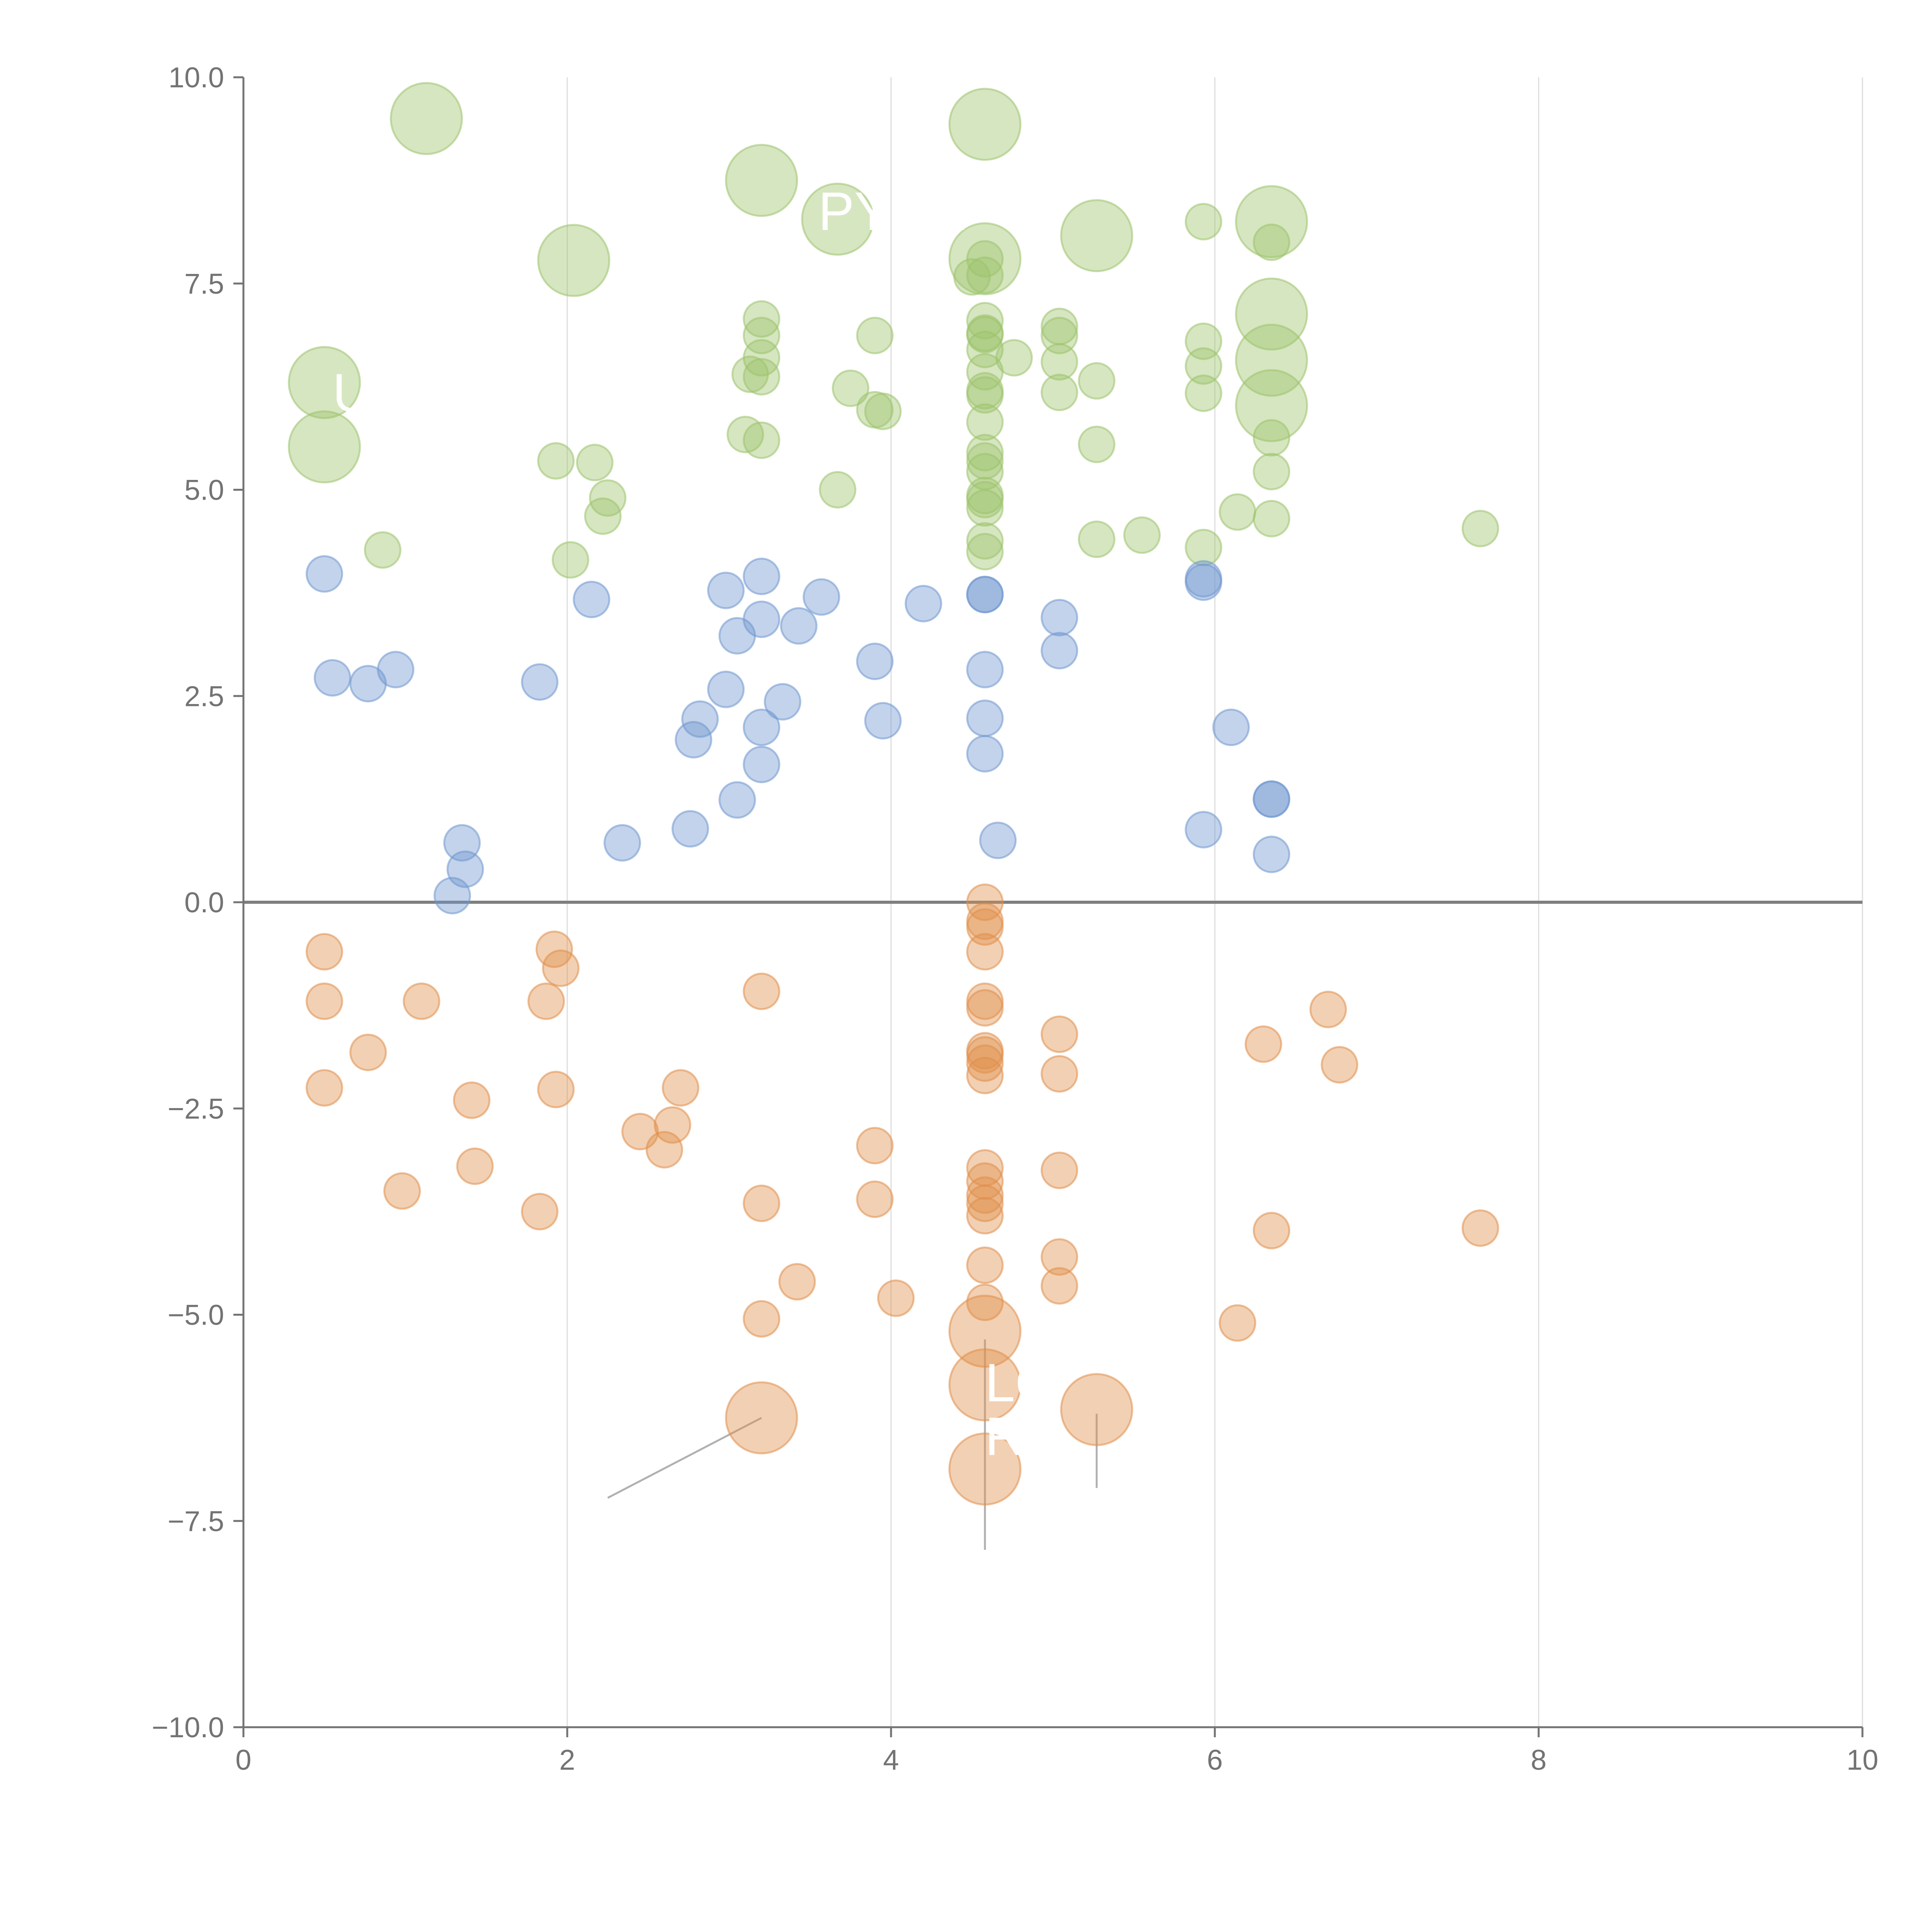  Describe the element at coordinates (188, 1727) in the screenshot. I see `y-tick-label: −10.0` at that location.